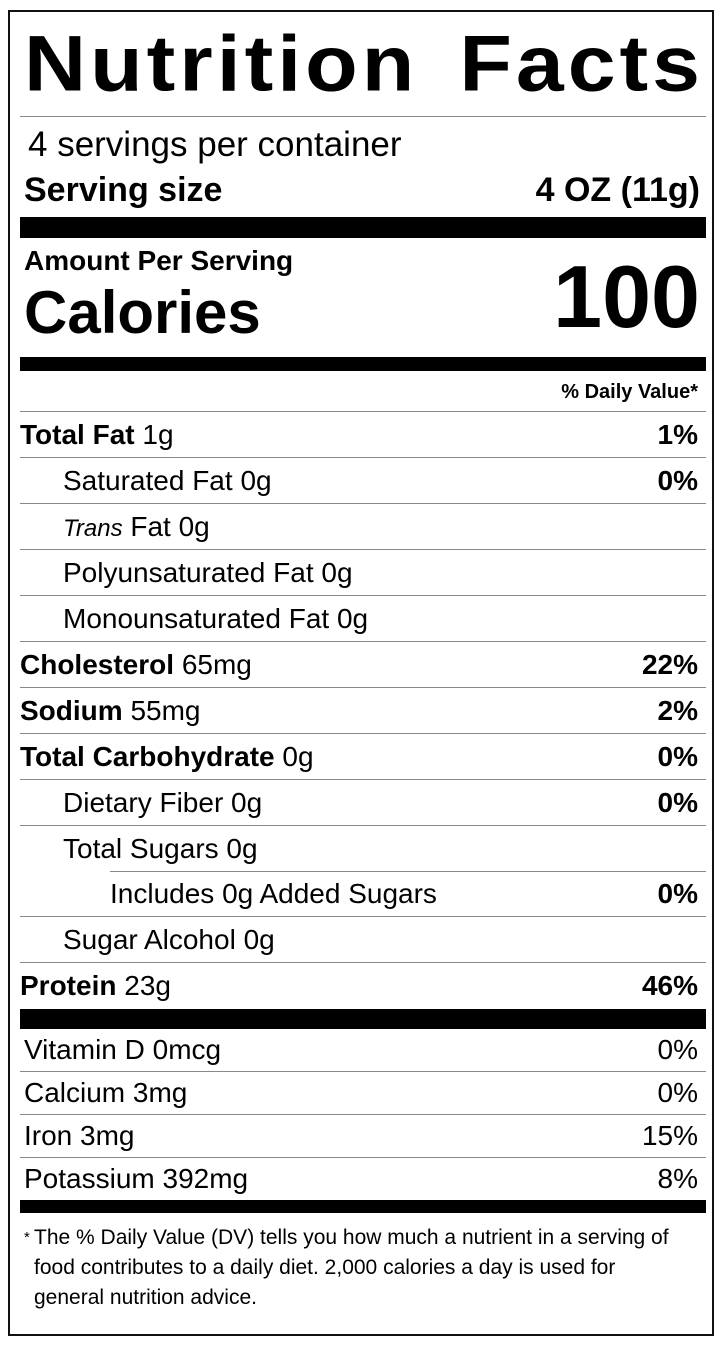  Describe the element at coordinates (363, 572) in the screenshot. I see `nutrient-row: Polyunsaturated Fat 0g` at that location.